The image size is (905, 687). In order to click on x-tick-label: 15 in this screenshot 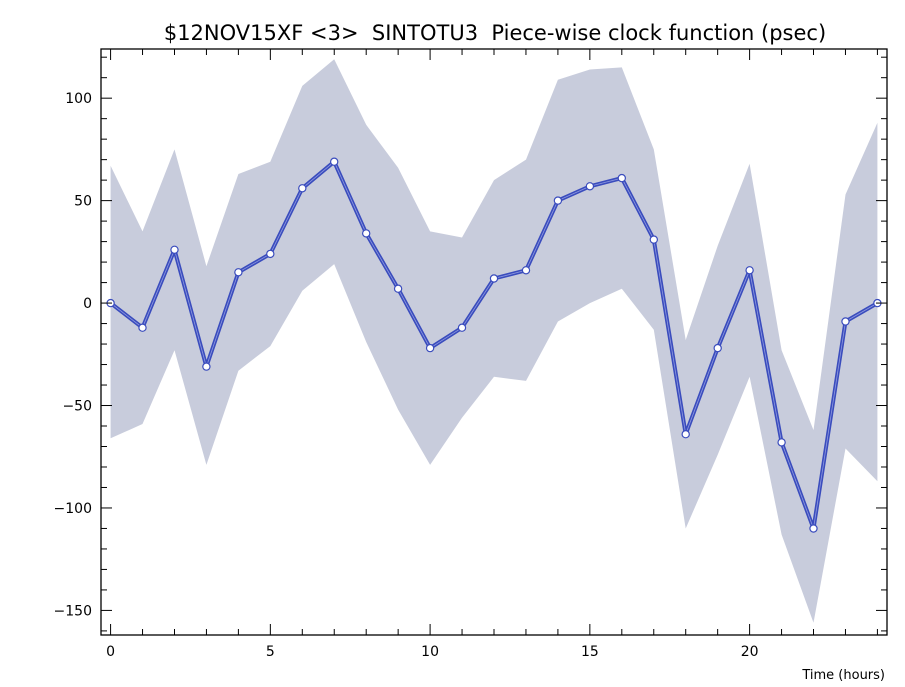, I will do `click(590, 652)`.